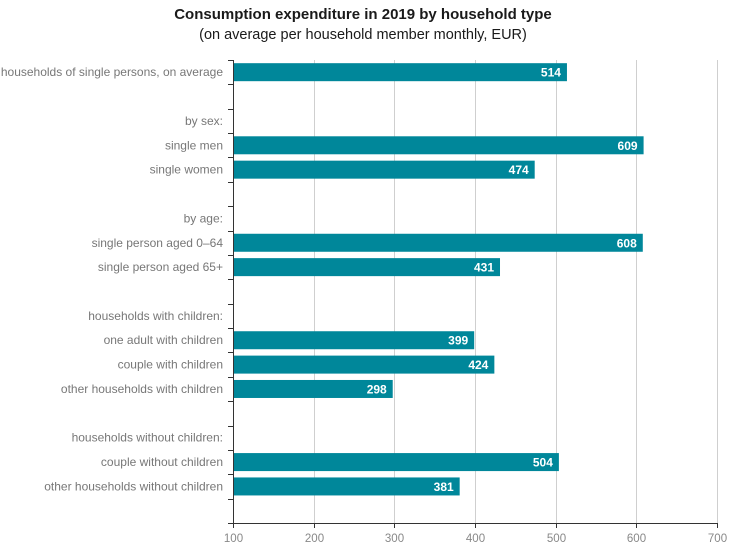 This screenshot has height=553, width=736. I want to click on data-label: 609, so click(628, 146).